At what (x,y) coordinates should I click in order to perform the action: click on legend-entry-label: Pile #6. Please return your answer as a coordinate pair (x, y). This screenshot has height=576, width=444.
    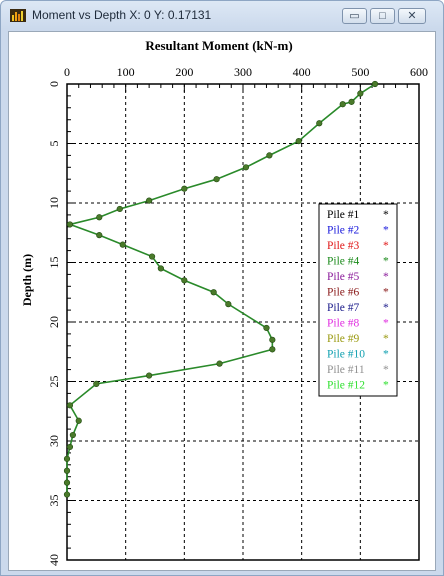
    Looking at the image, I should click on (343, 293).